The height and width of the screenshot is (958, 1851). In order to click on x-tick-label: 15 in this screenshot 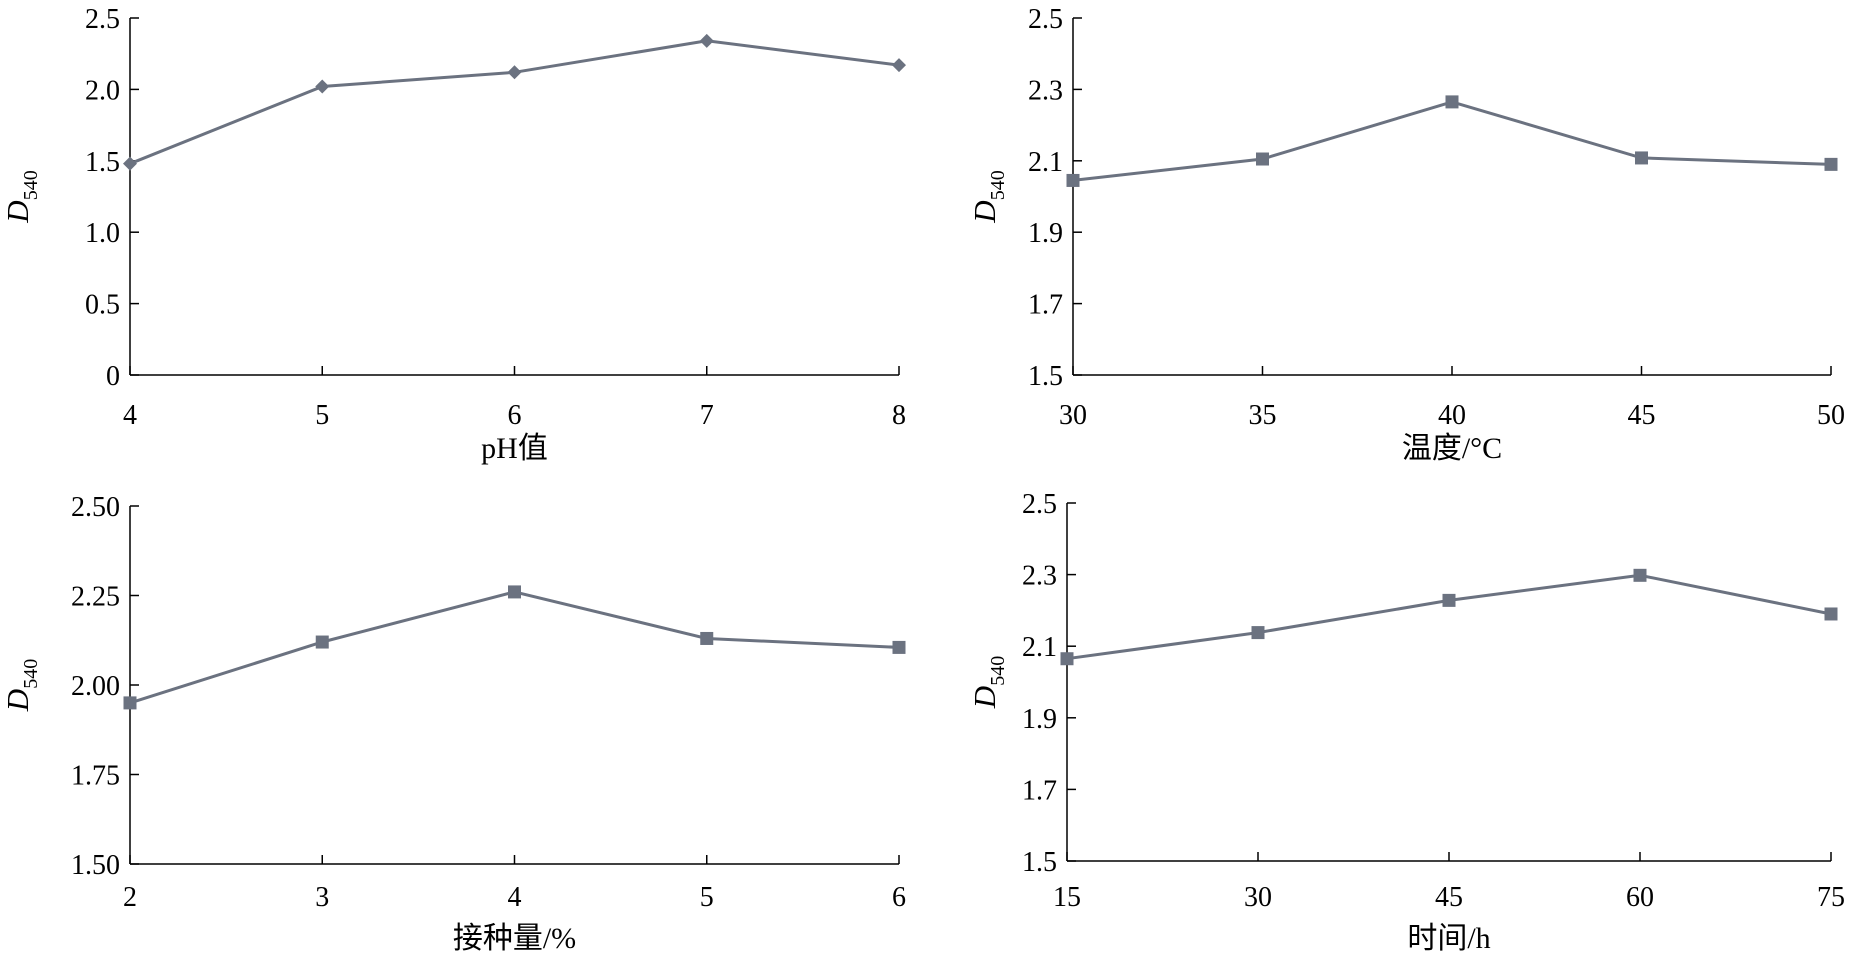, I will do `click(1067, 897)`.